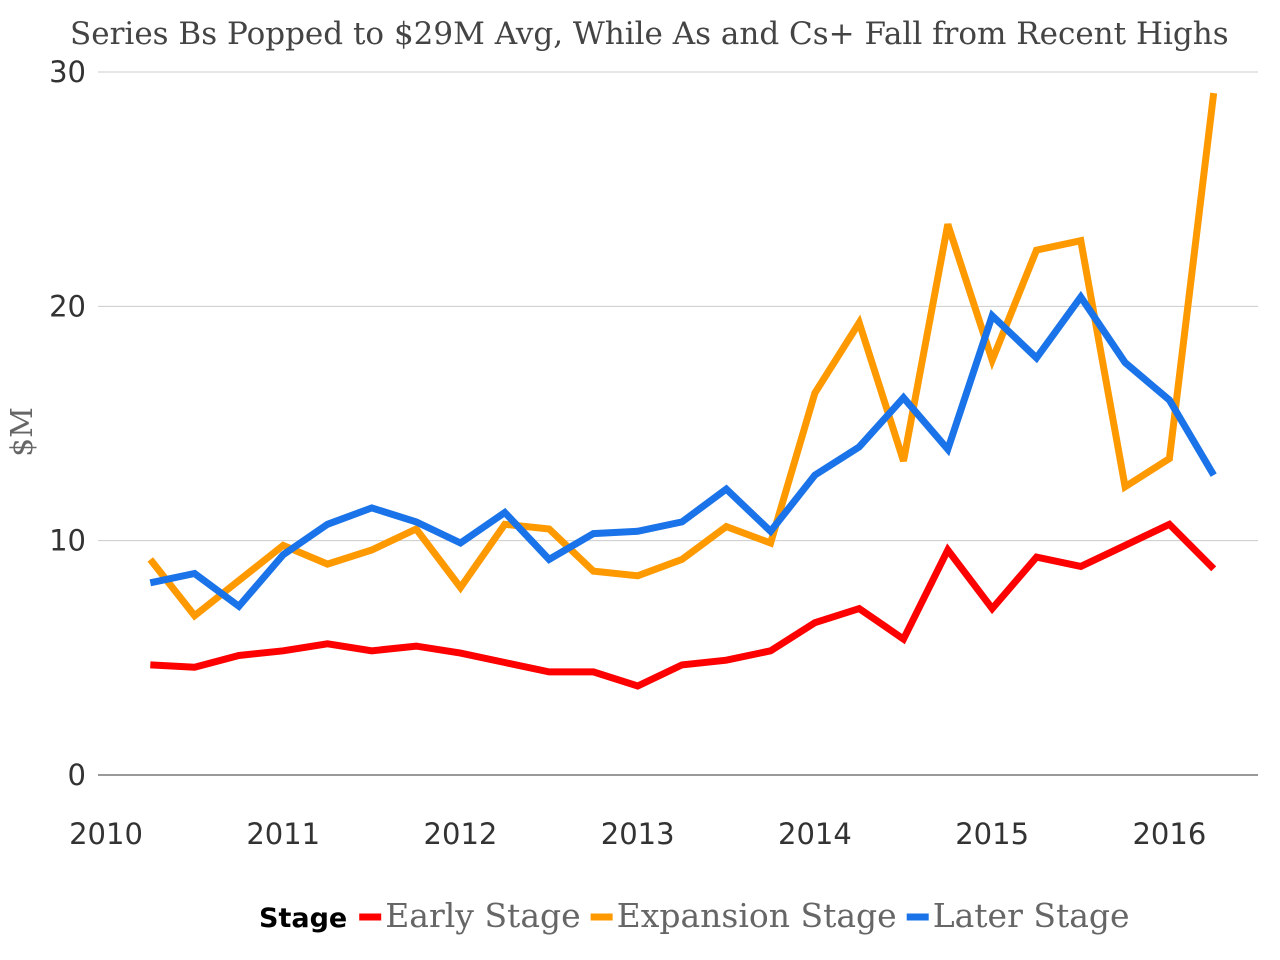 This screenshot has height=960, width=1280. I want to click on y-tick-label: 20, so click(67, 306).